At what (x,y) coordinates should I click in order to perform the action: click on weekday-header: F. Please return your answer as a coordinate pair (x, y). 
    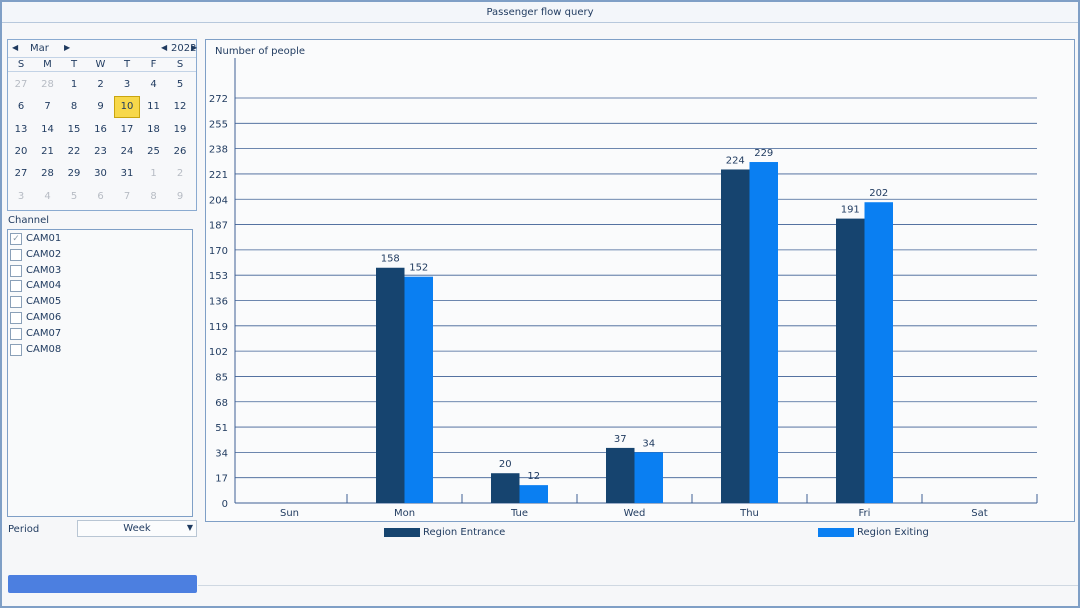
    Looking at the image, I should click on (153, 64).